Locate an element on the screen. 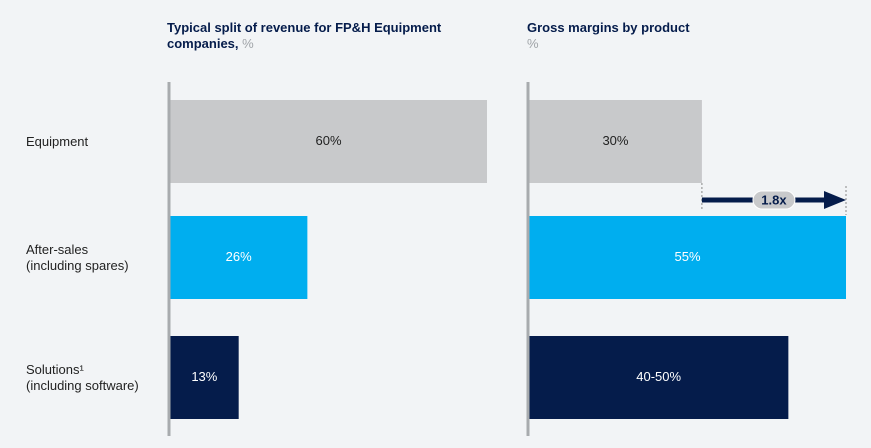 This screenshot has width=871, height=448. category-label: After-sales (including spares) is located at coordinates (77, 257).